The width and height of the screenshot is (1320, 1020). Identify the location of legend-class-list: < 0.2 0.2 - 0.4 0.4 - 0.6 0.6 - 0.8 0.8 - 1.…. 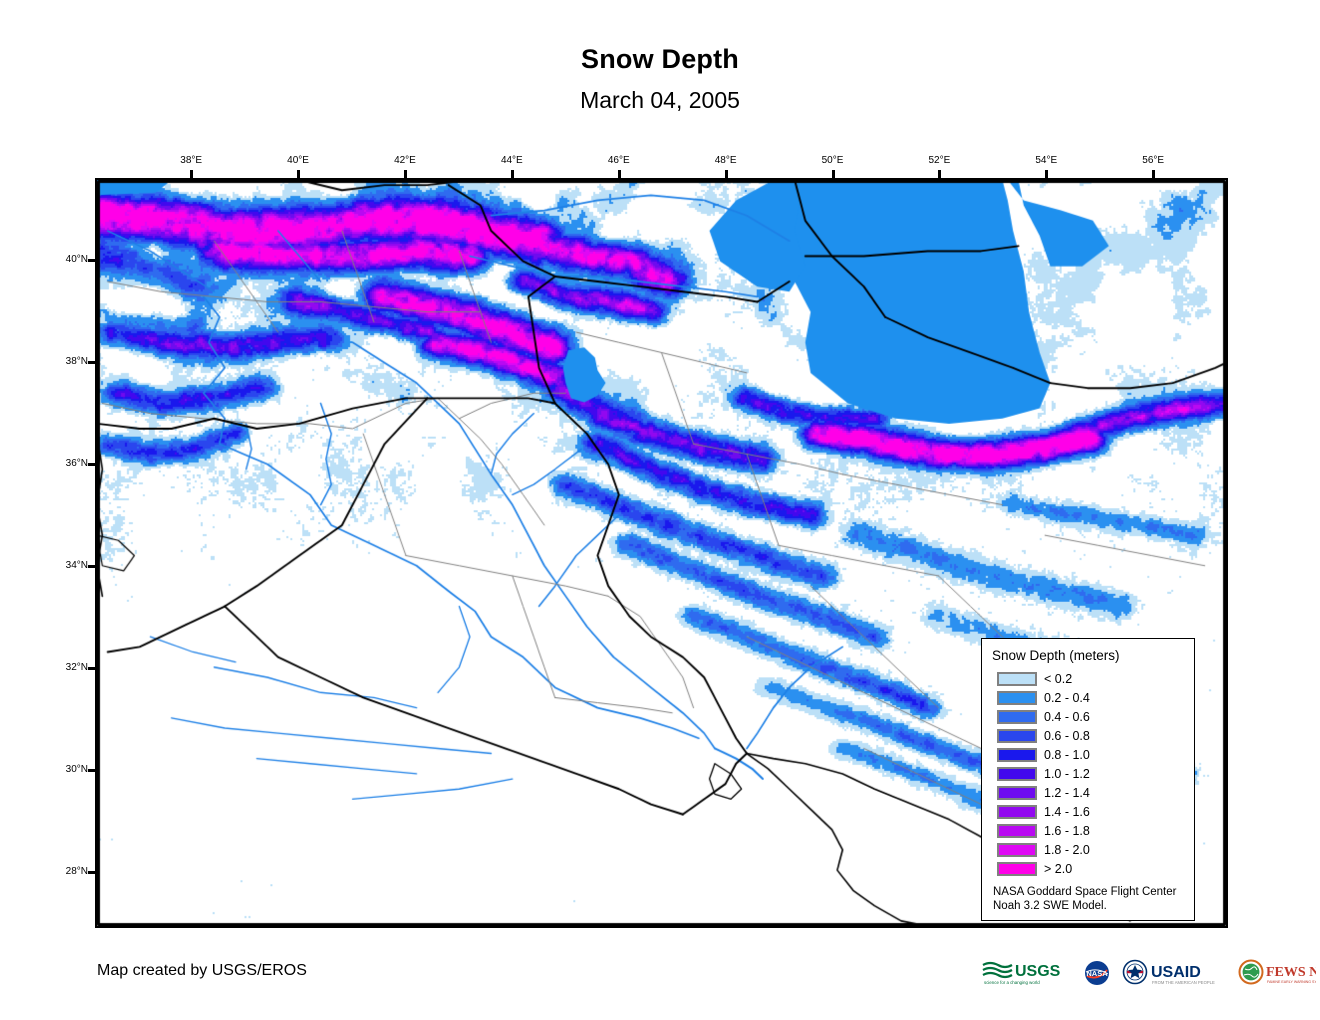
(1088, 773).